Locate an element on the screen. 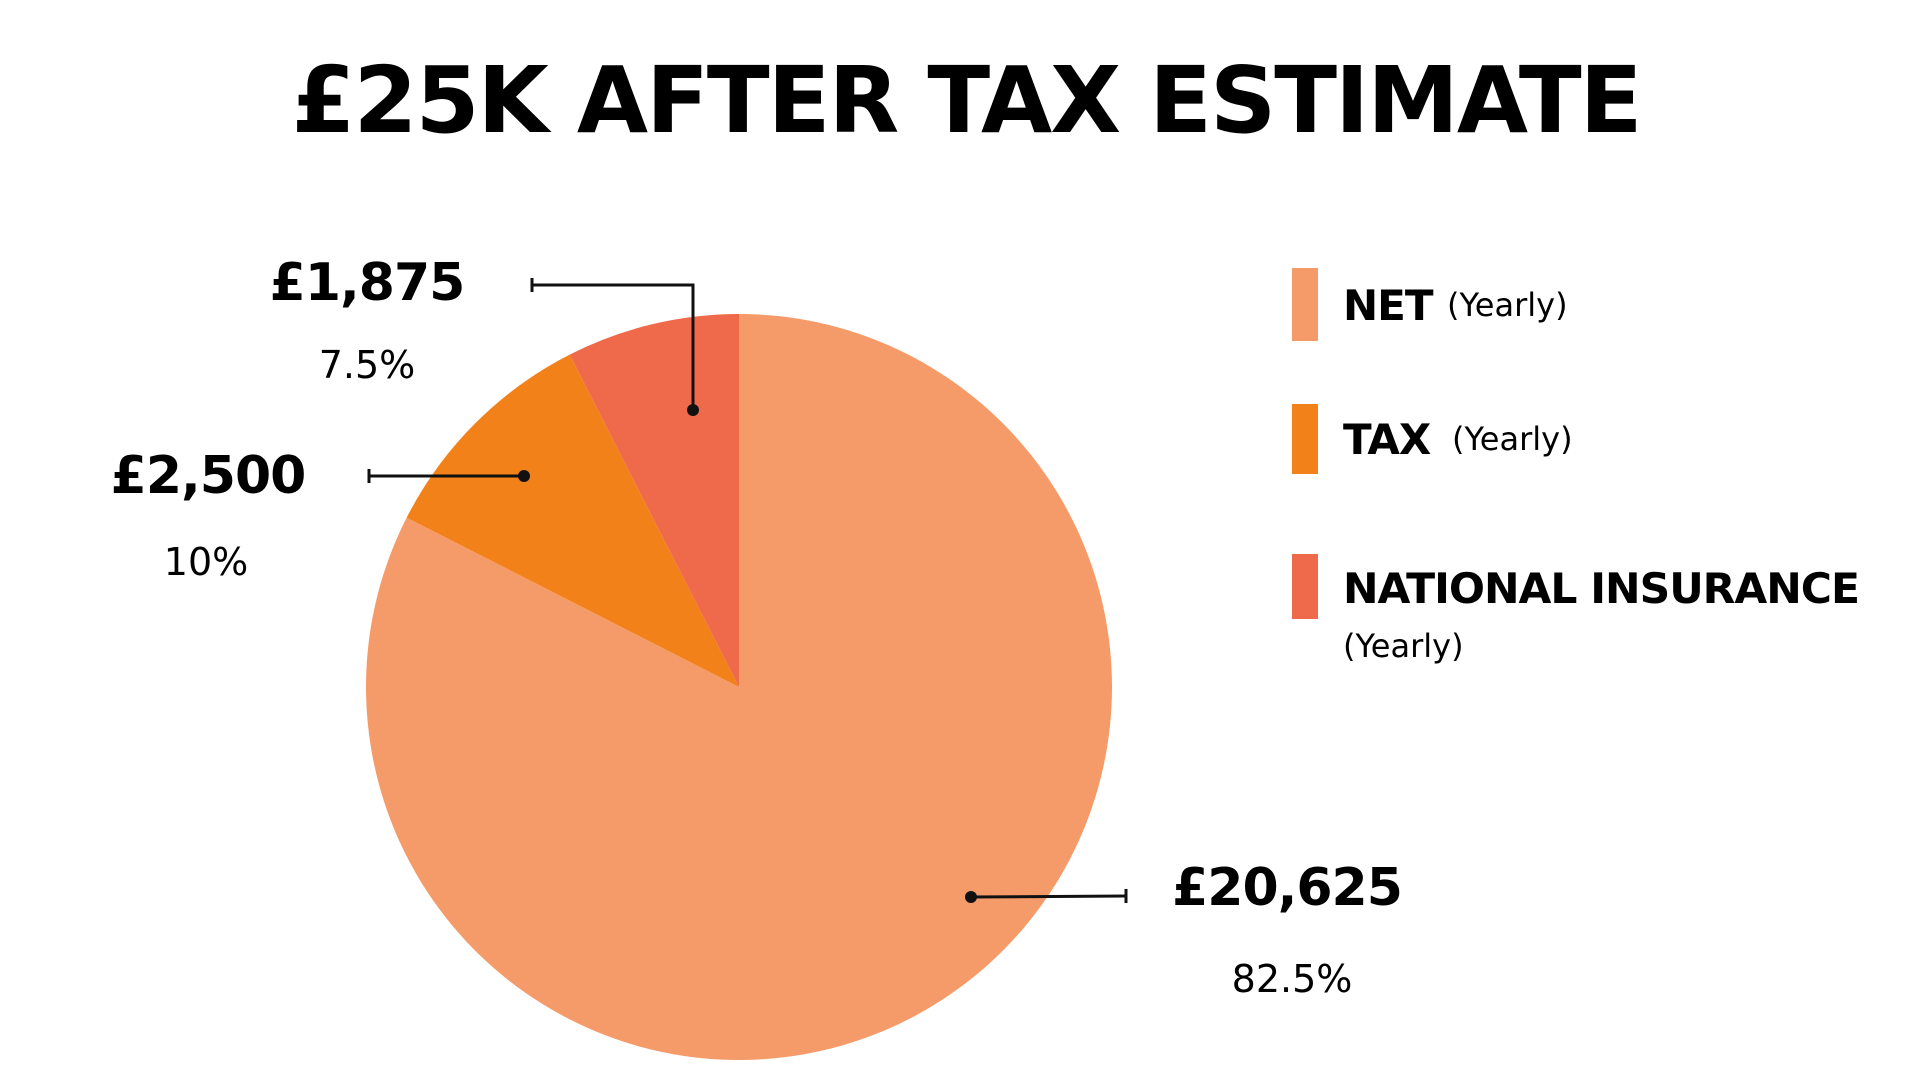 The image size is (1920, 1080). data-label-net-percent: 82.5% is located at coordinates (1292, 979).